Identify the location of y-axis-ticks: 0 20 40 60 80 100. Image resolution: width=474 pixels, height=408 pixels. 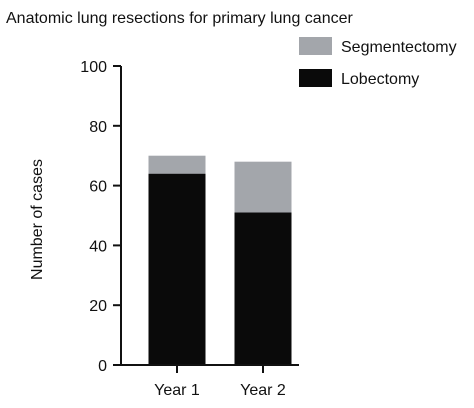
(100, 217).